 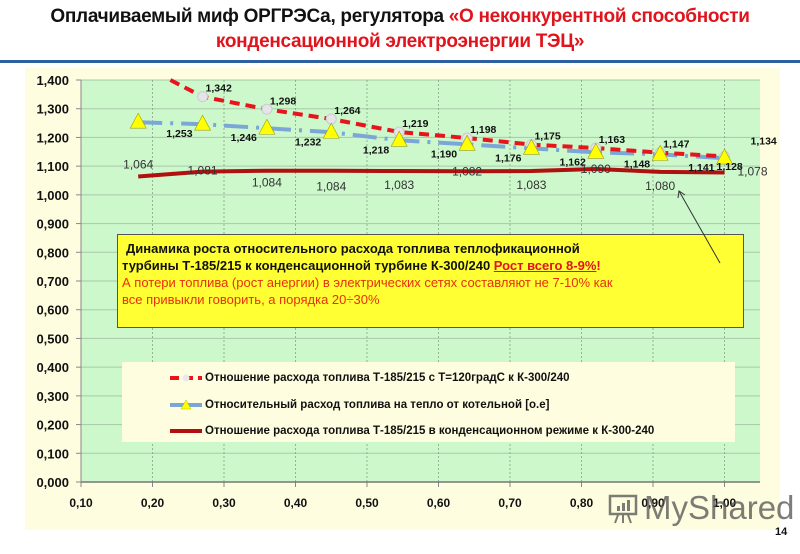 What do you see at coordinates (400, 61) in the screenshot?
I see `title-divider` at bounding box center [400, 61].